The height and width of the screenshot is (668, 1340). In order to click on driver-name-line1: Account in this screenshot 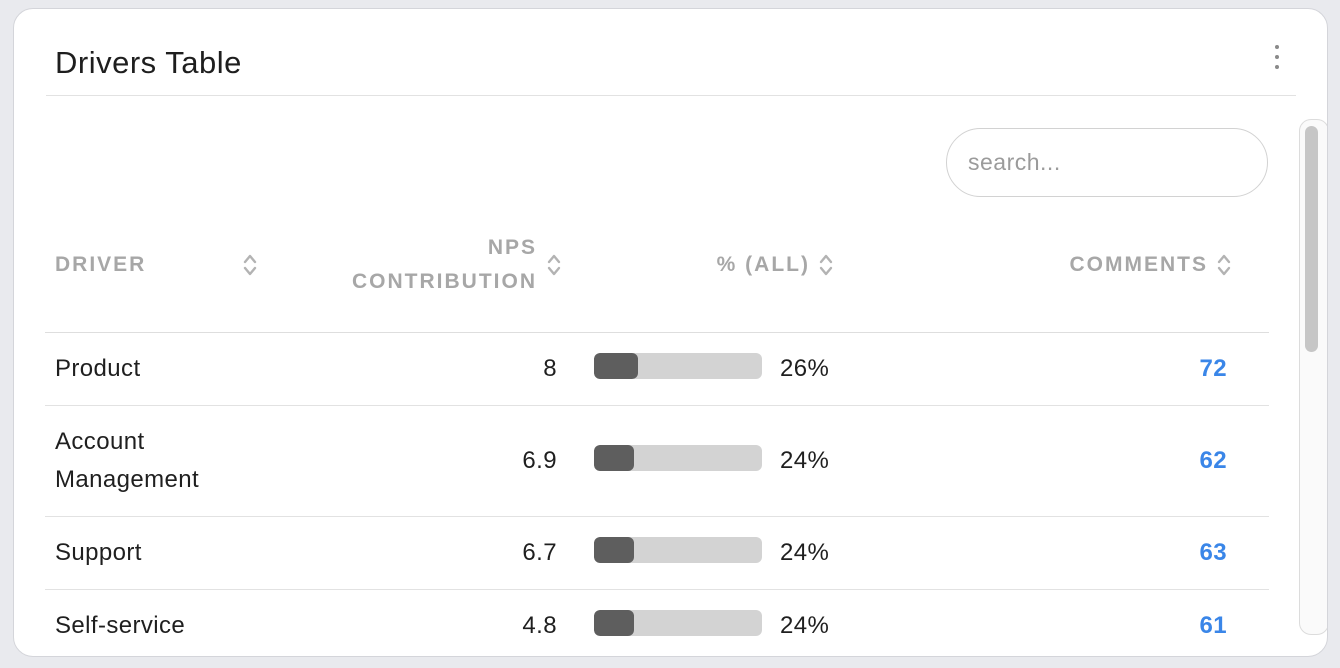, I will do `click(100, 441)`.